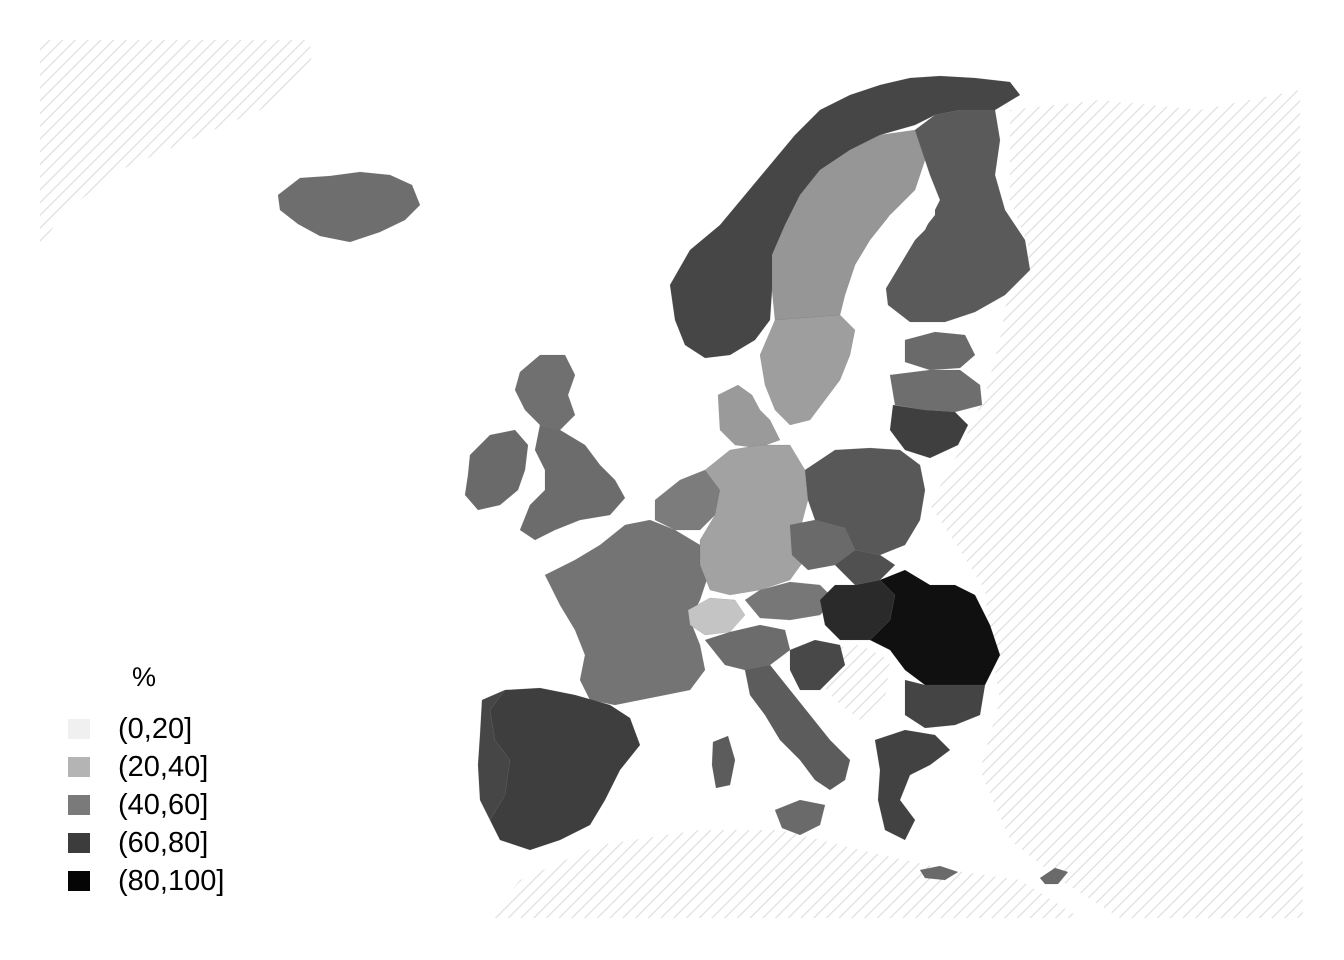  Describe the element at coordinates (939, 873) in the screenshot. I see `crete` at that location.